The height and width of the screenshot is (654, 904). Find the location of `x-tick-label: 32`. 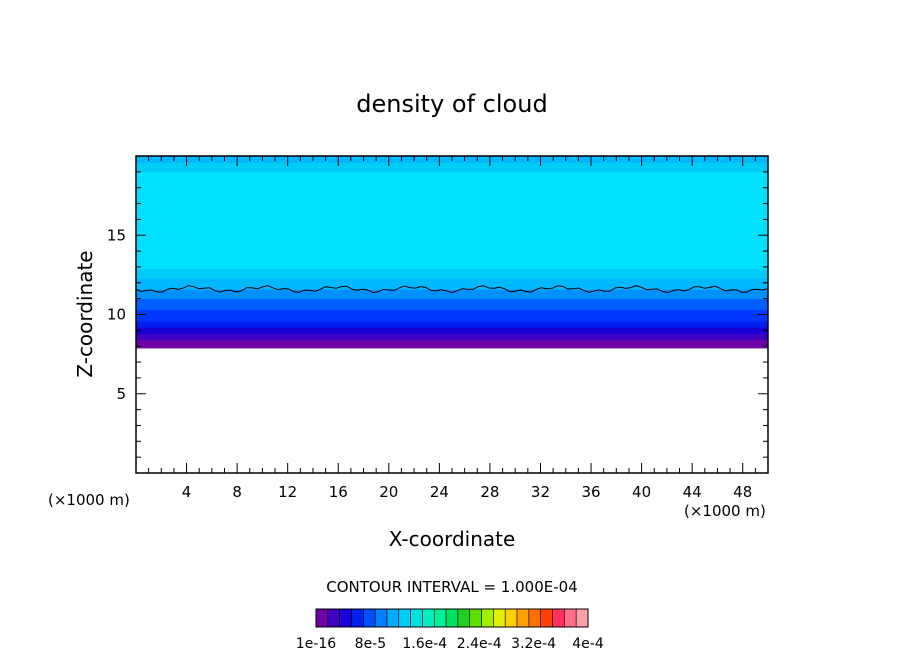

x-tick-label: 32 is located at coordinates (540, 492).